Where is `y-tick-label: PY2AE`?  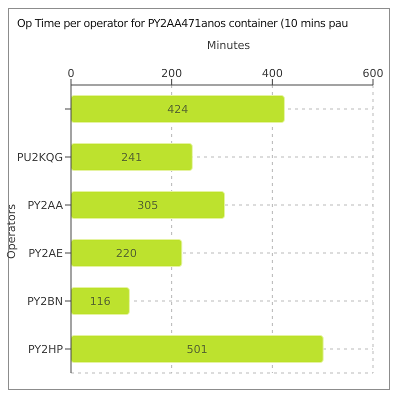 y-tick-label: PY2AE is located at coordinates (46, 253).